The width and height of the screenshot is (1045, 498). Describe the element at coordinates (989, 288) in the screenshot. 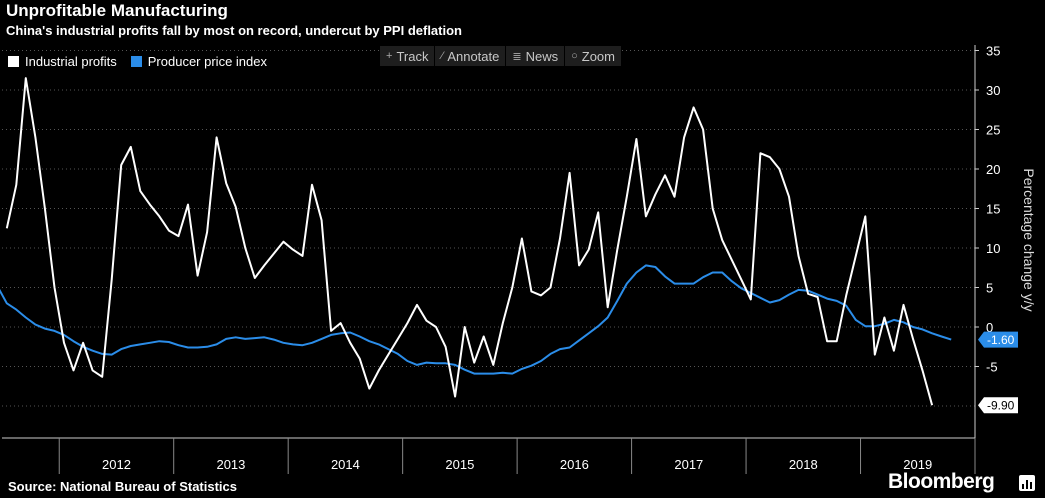

I see `y-tick-label-6: 5` at that location.